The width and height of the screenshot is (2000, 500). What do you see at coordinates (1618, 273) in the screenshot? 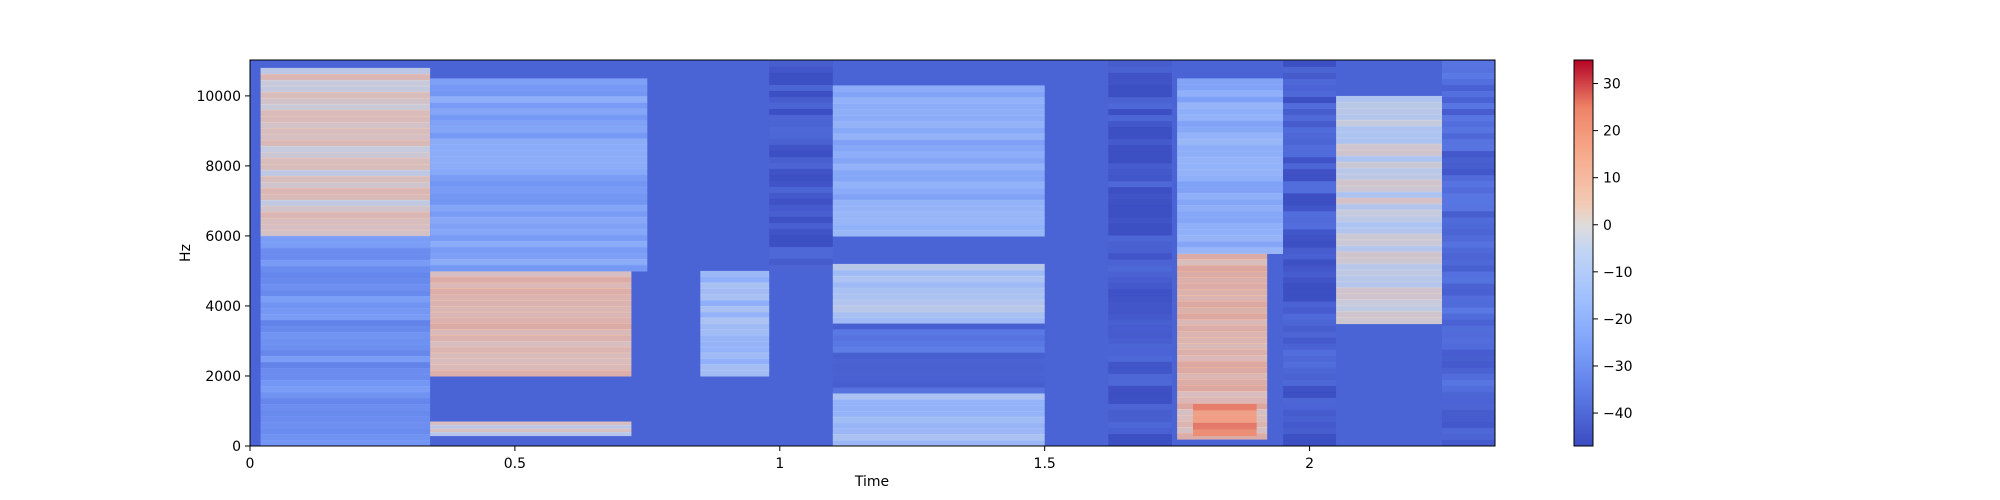
I see `colorbar-tick-label: −10` at bounding box center [1618, 273].